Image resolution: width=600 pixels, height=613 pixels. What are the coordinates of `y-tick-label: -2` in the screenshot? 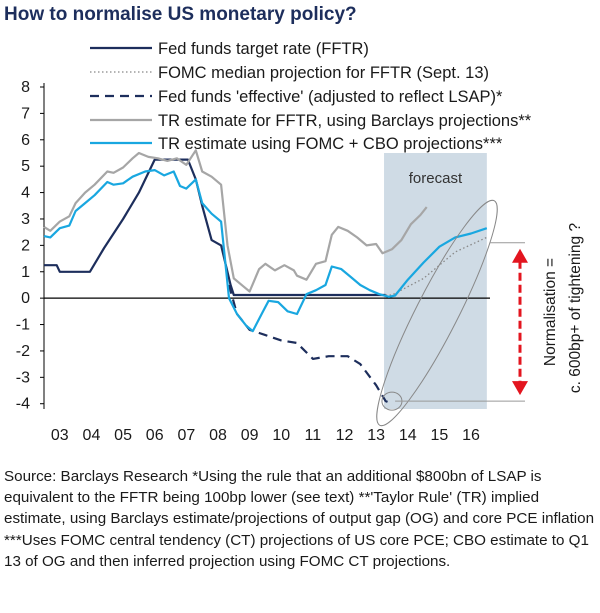 It's located at (23, 351).